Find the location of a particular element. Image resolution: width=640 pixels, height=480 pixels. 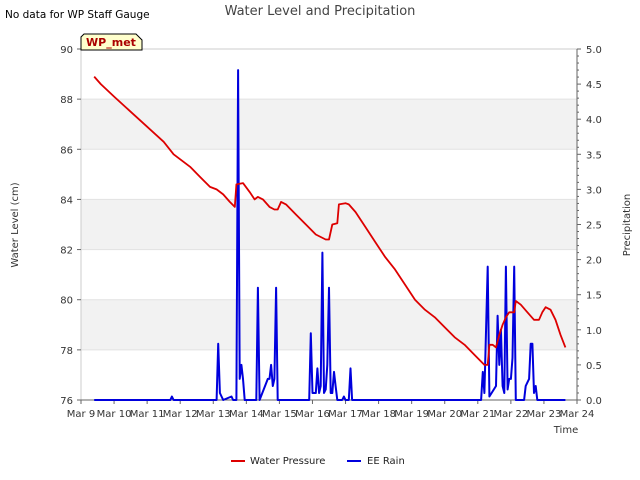

x-tick-label: Mar 17 is located at coordinates (345, 414).